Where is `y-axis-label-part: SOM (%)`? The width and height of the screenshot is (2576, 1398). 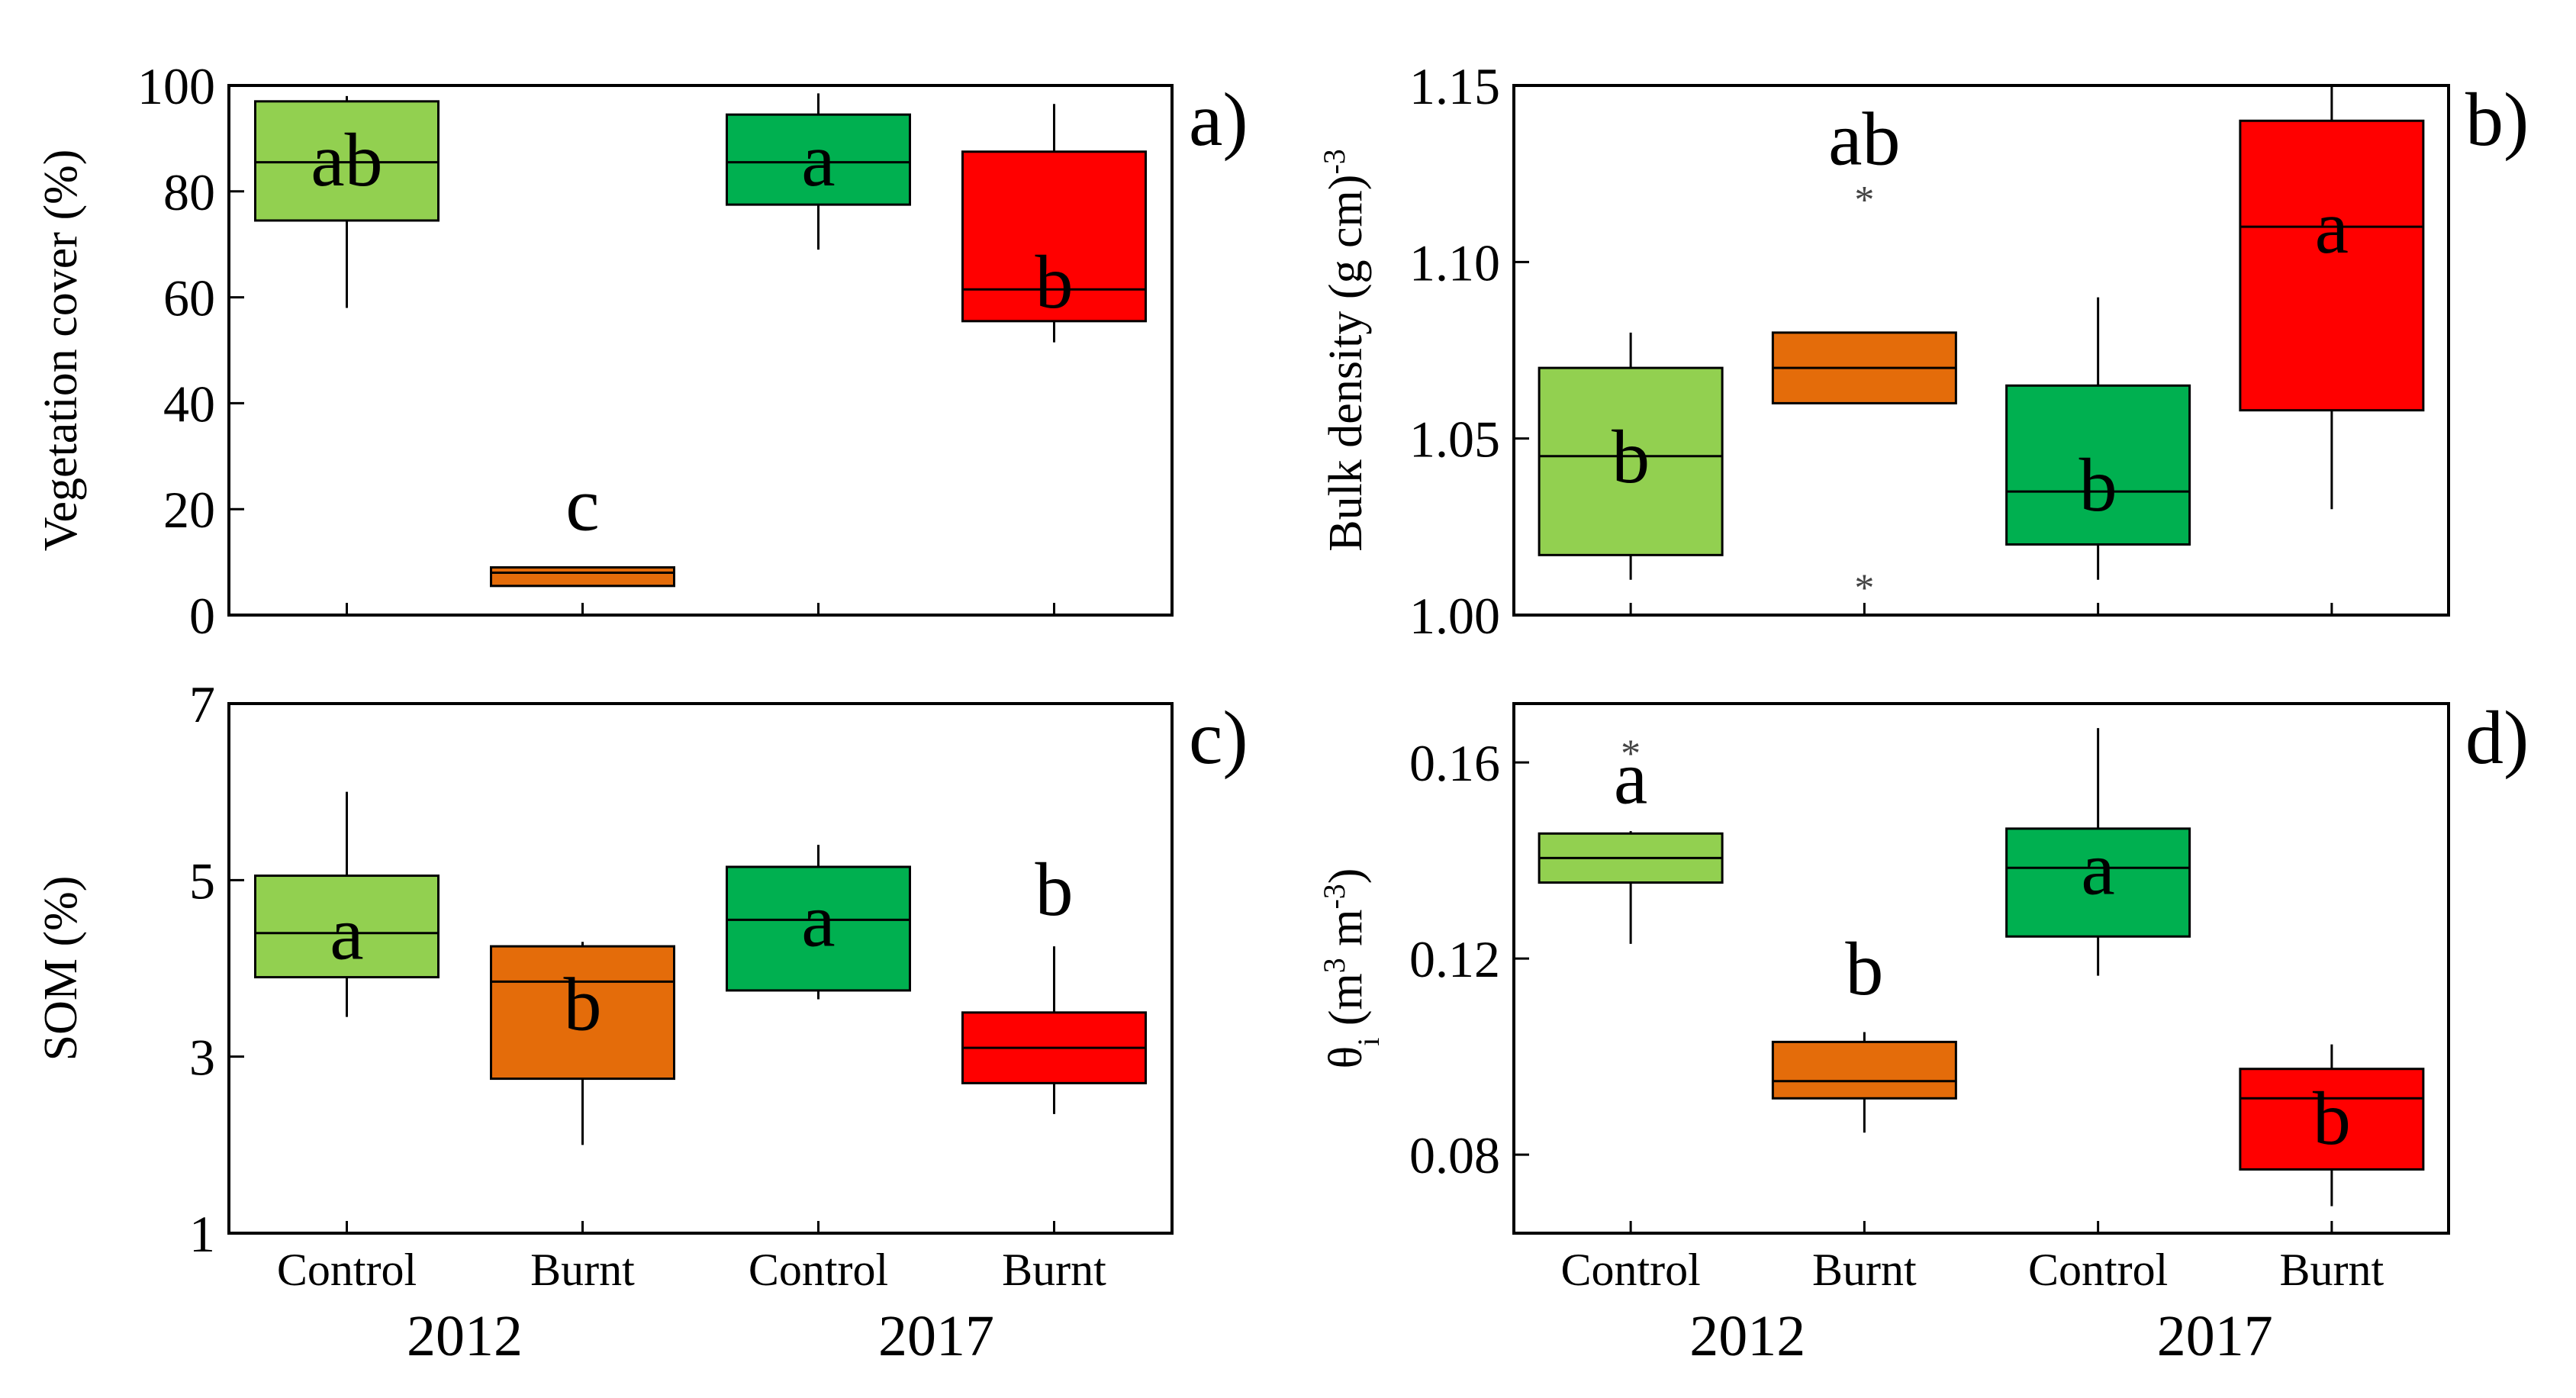 y-axis-label-part: SOM (%) is located at coordinates (61, 968).